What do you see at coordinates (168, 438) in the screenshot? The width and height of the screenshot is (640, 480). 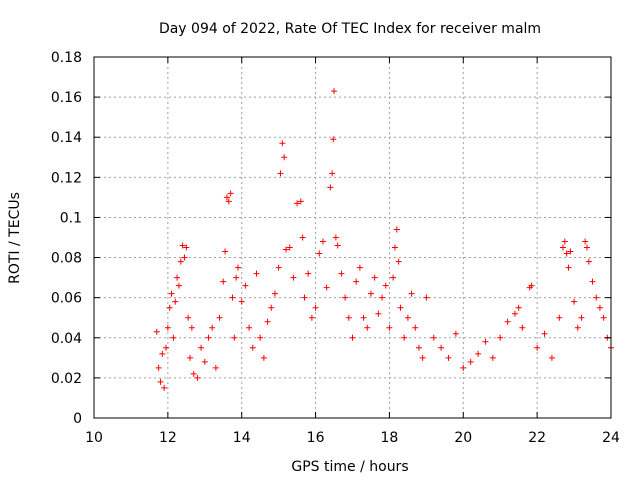 I see `x-tick-label: 12` at bounding box center [168, 438].